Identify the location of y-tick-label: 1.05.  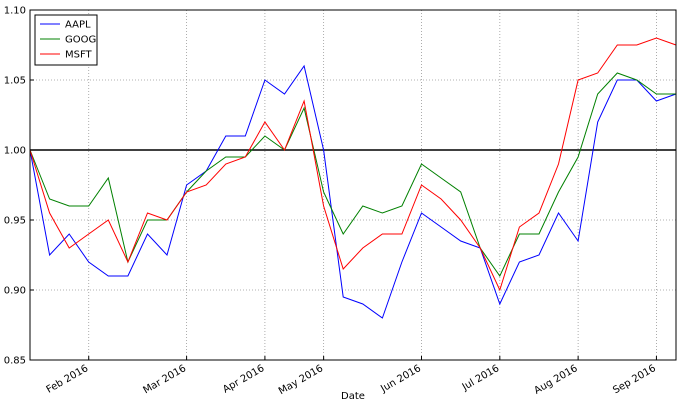
(15, 81).